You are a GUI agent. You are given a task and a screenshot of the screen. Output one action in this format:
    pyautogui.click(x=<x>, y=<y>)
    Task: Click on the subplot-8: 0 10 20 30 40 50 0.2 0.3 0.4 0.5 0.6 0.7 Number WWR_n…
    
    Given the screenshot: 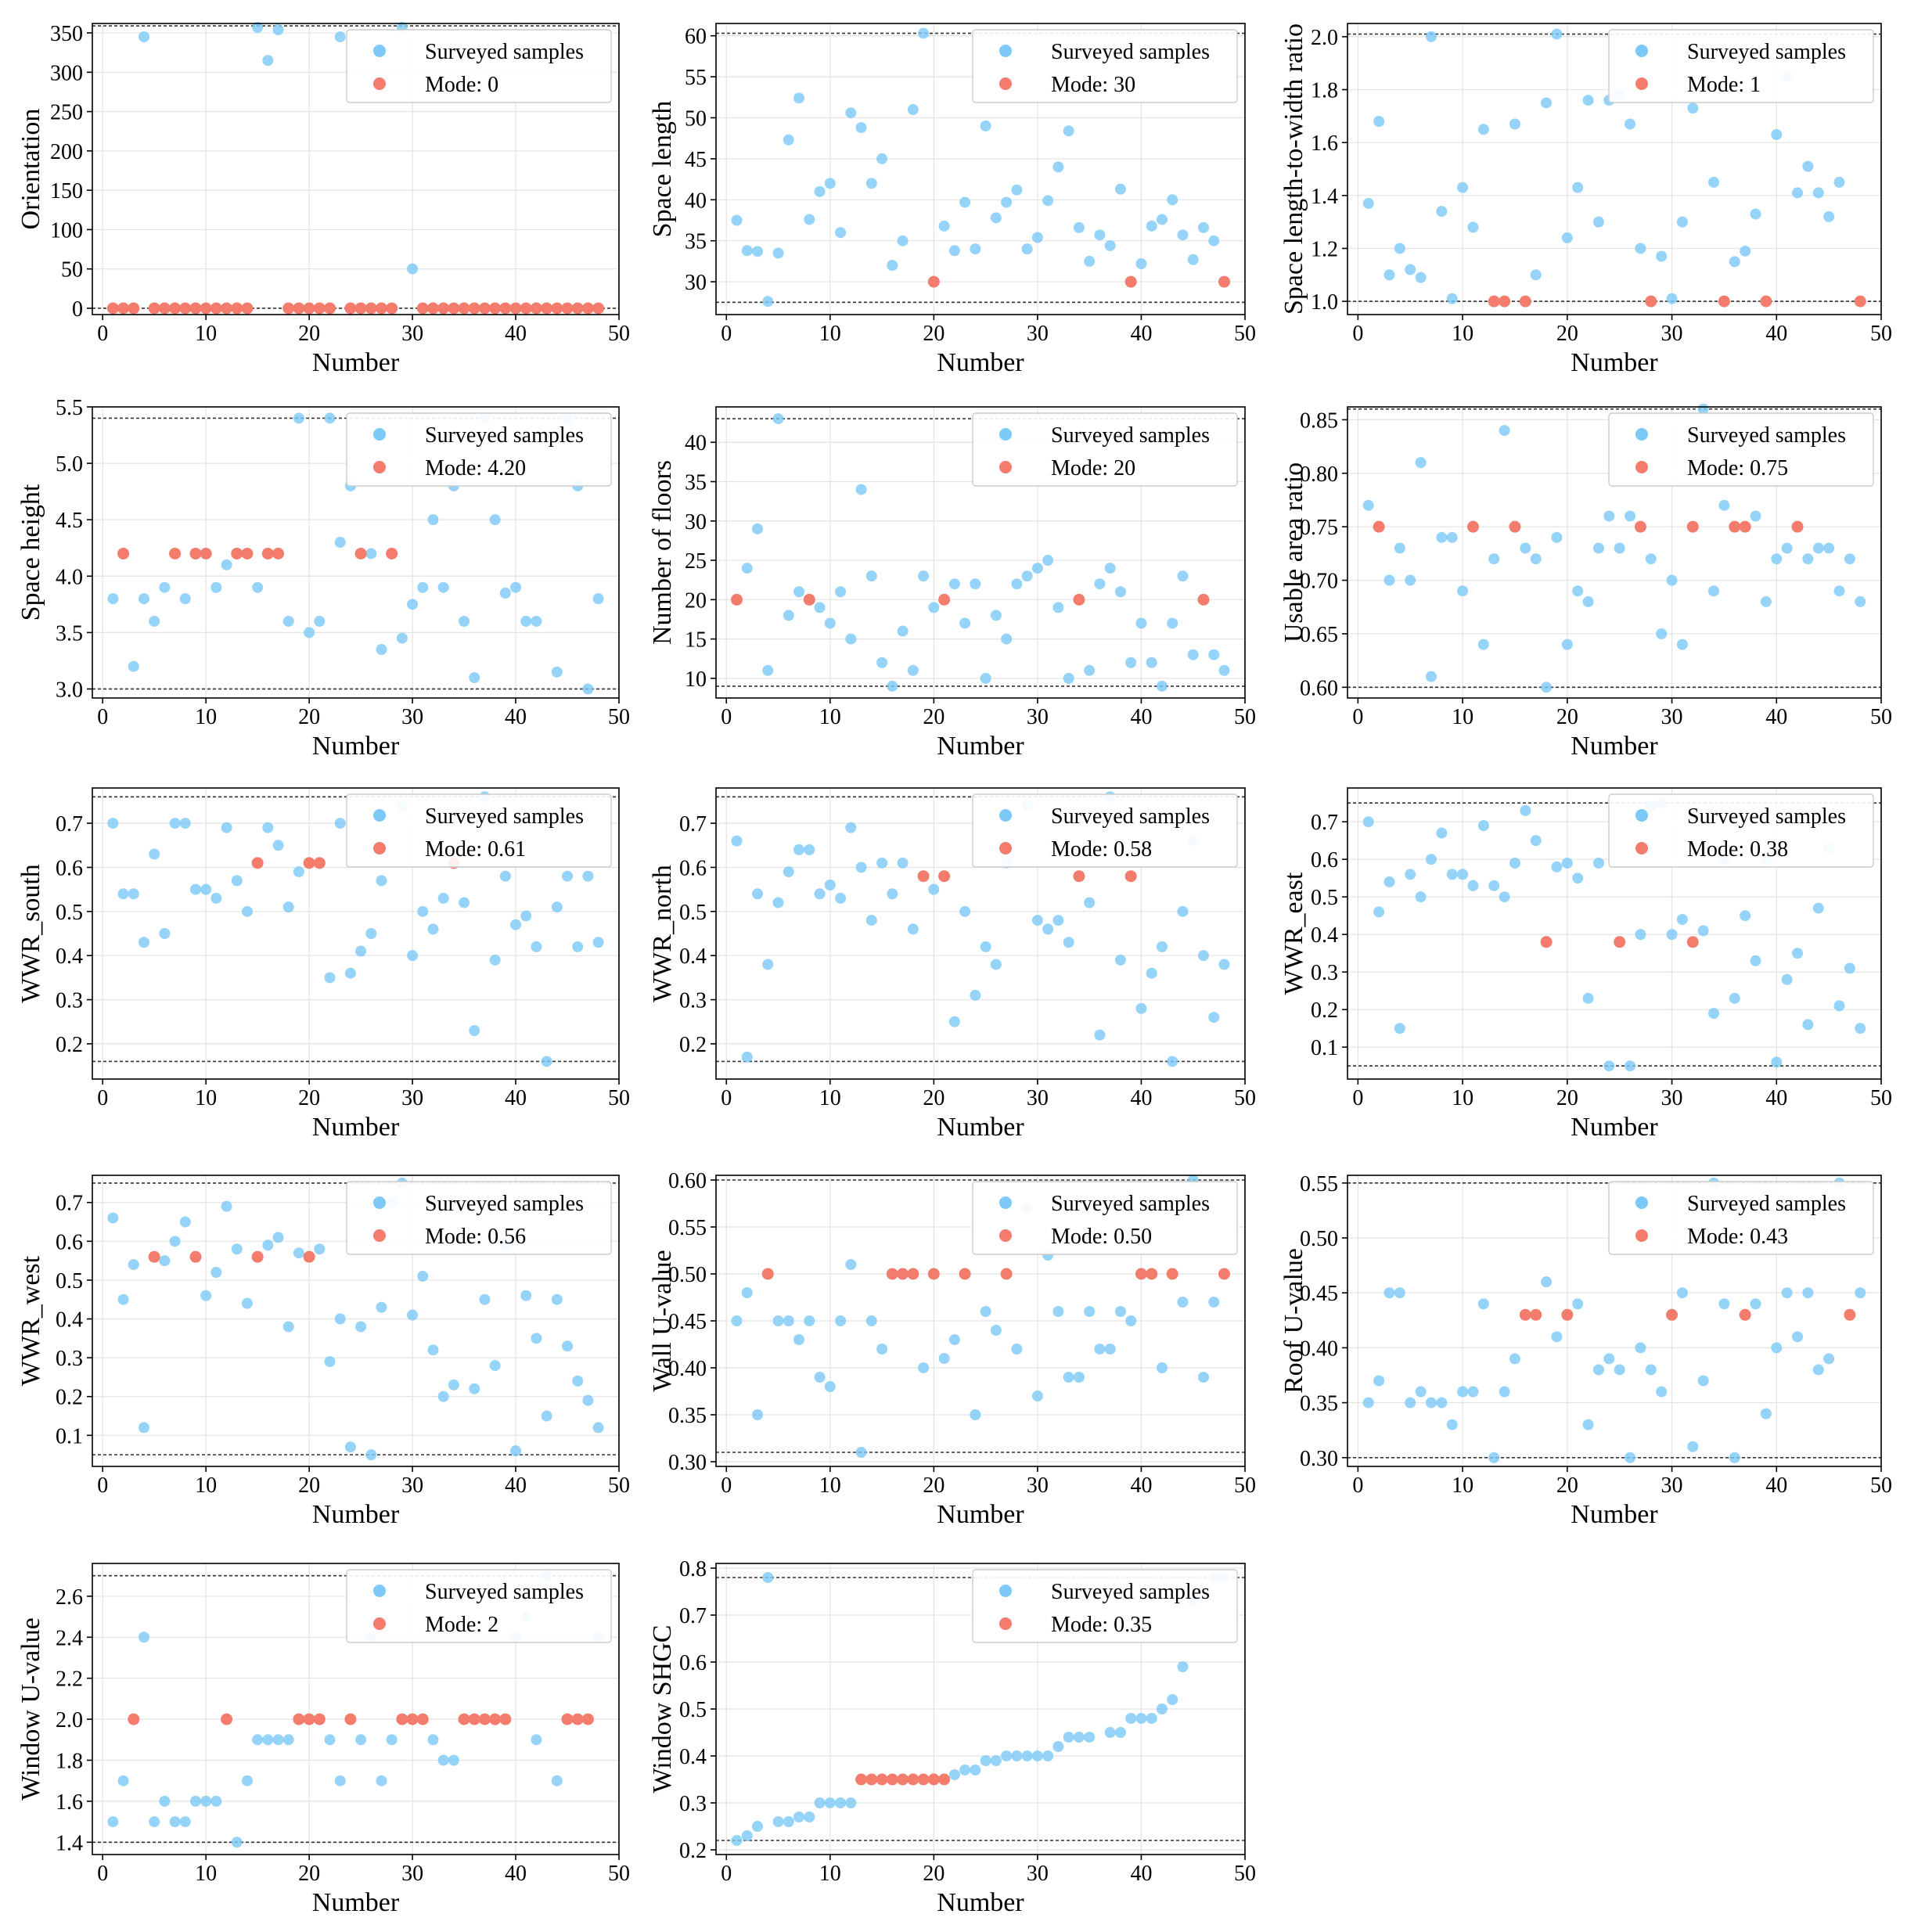 What is the action you would take?
    pyautogui.click(x=952, y=965)
    